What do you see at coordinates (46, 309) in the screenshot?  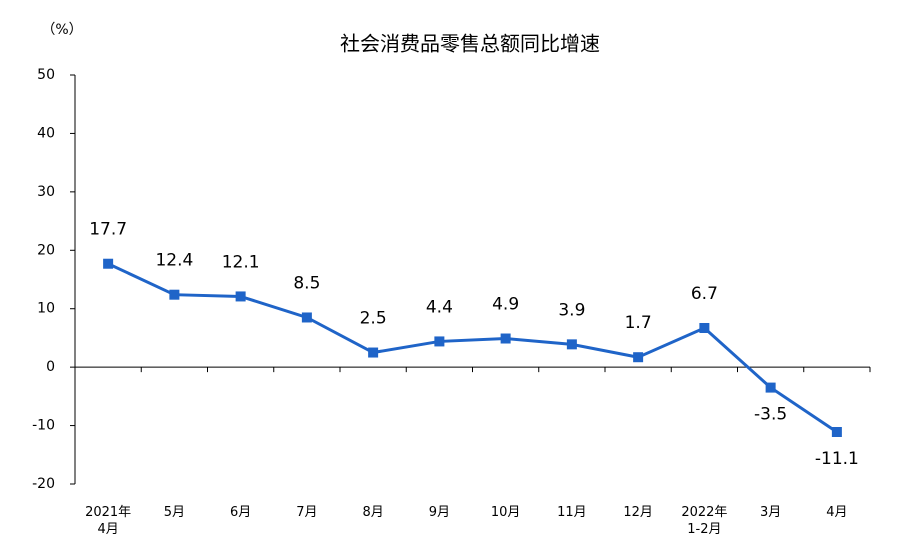 I see `y-tick-label: 10` at bounding box center [46, 309].